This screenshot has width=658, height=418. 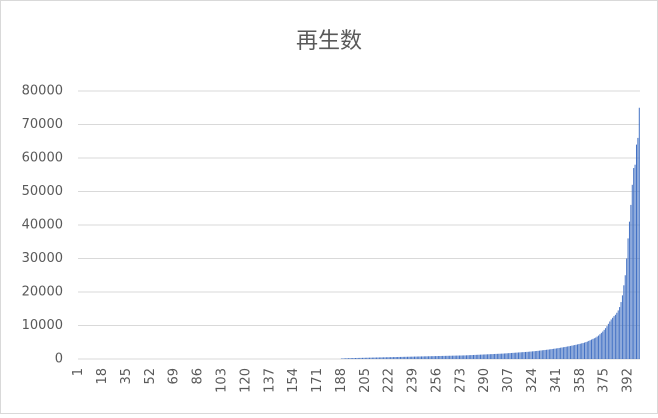 I want to click on y-tick-label: 0, so click(x=59, y=359).